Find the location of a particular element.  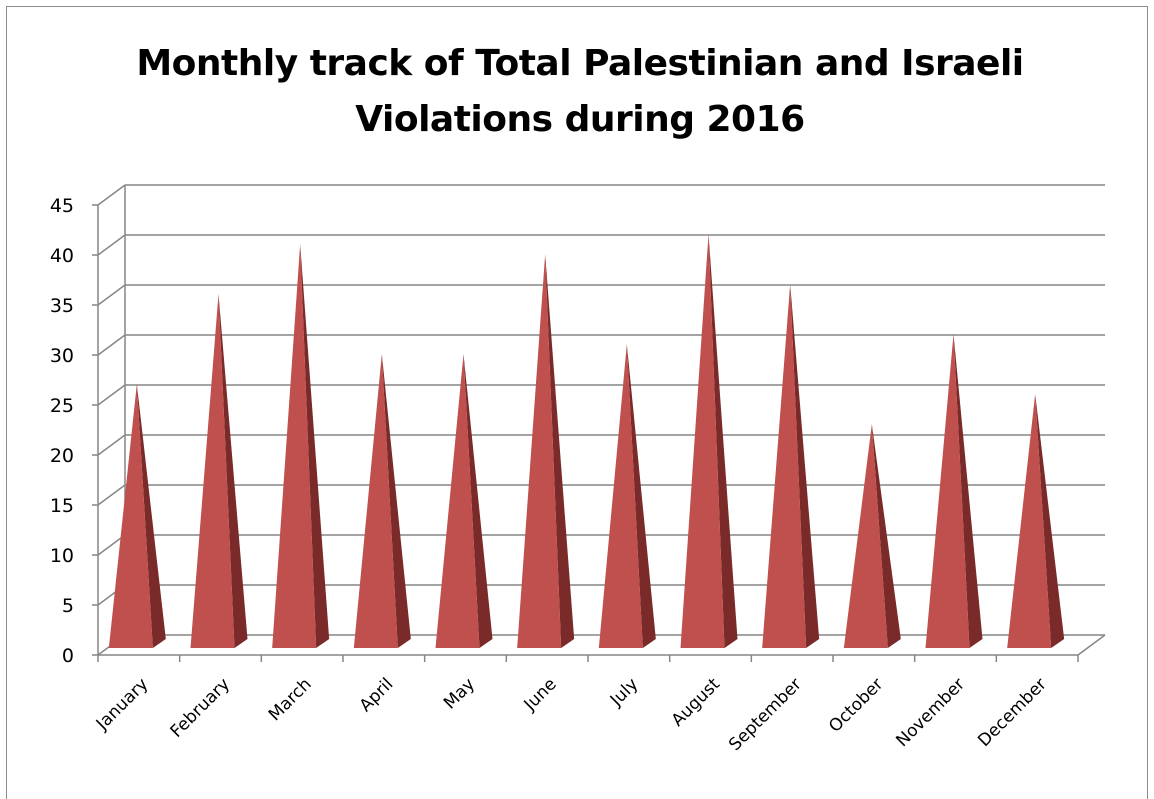

x-tick-label: February is located at coordinates (200, 707).